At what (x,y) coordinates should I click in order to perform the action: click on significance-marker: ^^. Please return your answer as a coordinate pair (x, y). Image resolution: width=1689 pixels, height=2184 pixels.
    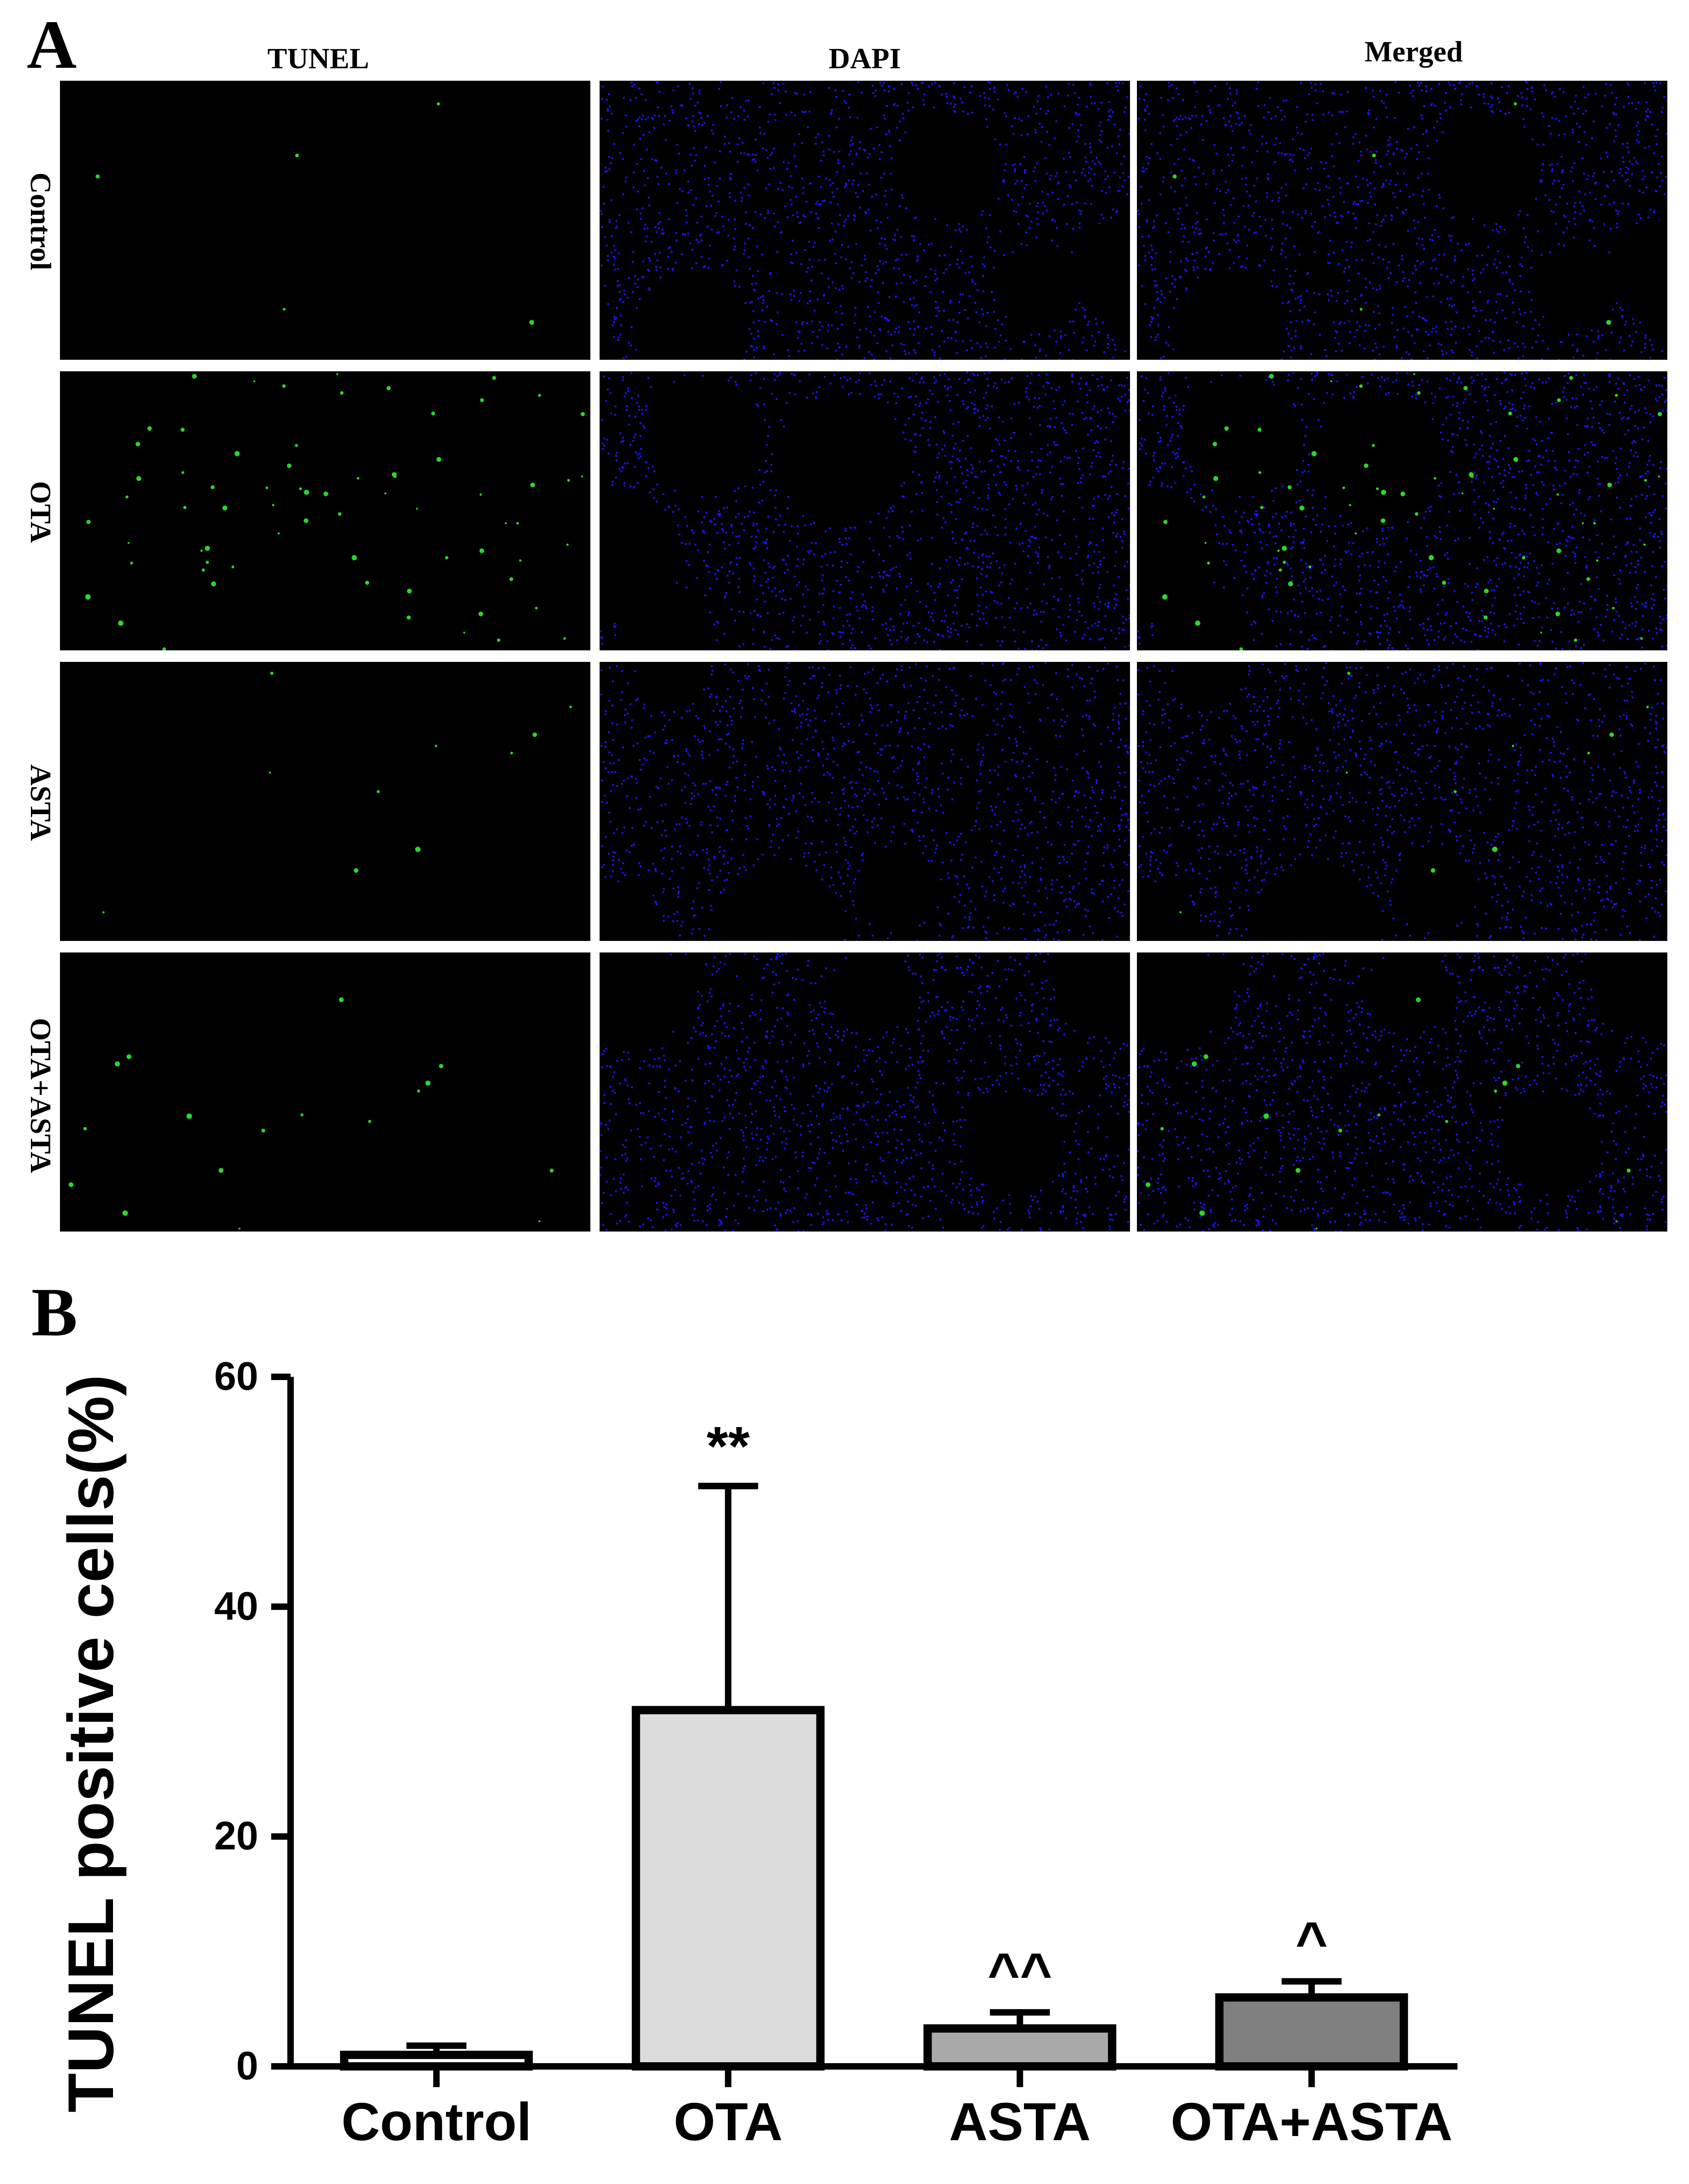
    Looking at the image, I should click on (1019, 1973).